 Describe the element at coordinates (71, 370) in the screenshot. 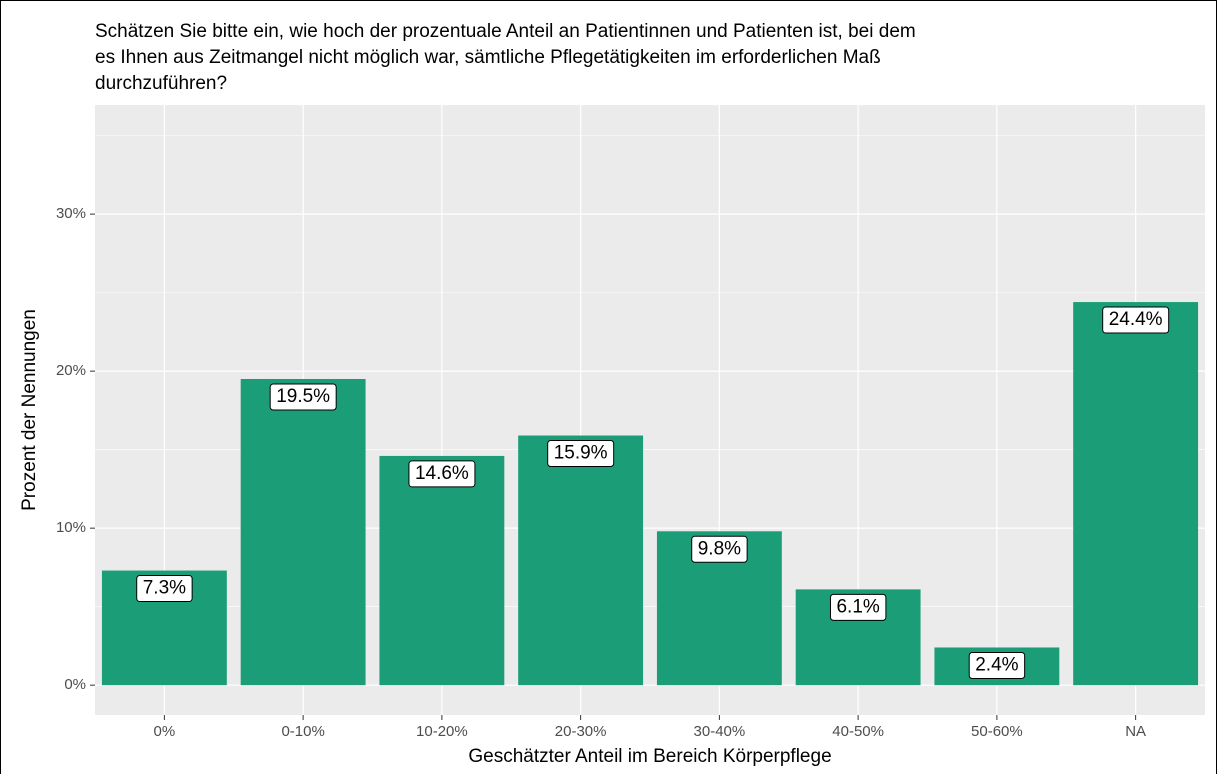

I see `y-tick-label: 20%` at that location.